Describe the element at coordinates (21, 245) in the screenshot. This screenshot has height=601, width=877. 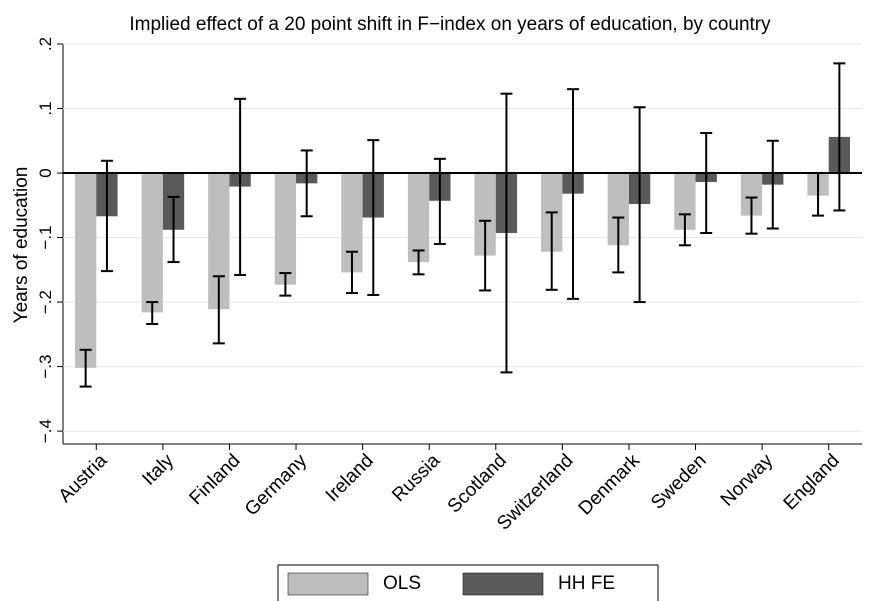
I see `y-axis-title: Years of education` at that location.